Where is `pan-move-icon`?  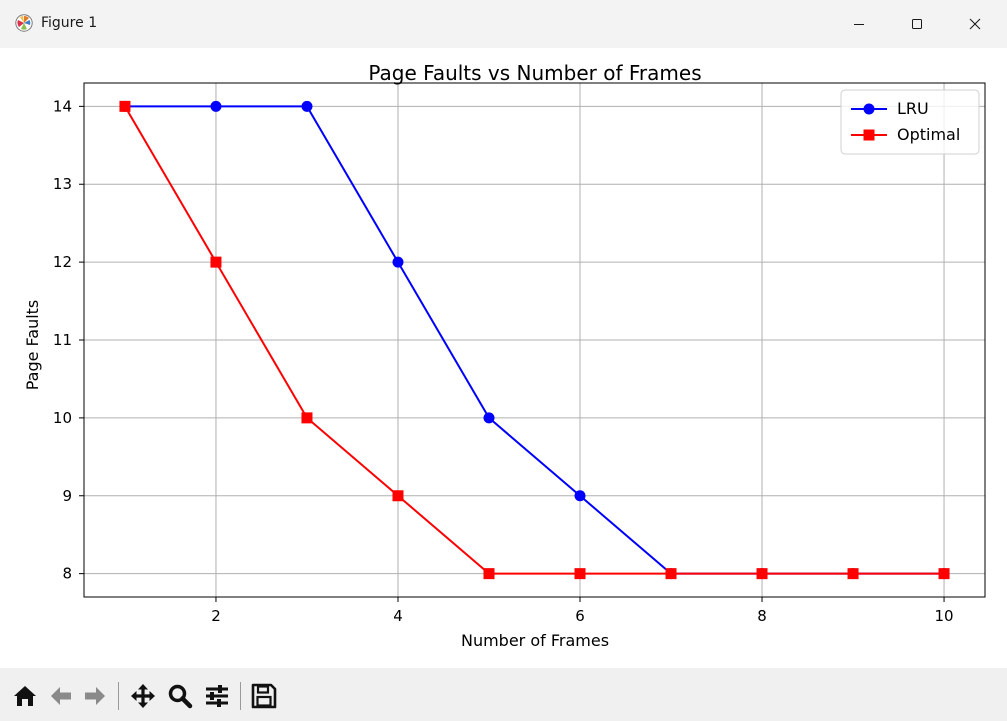 pan-move-icon is located at coordinates (143, 696).